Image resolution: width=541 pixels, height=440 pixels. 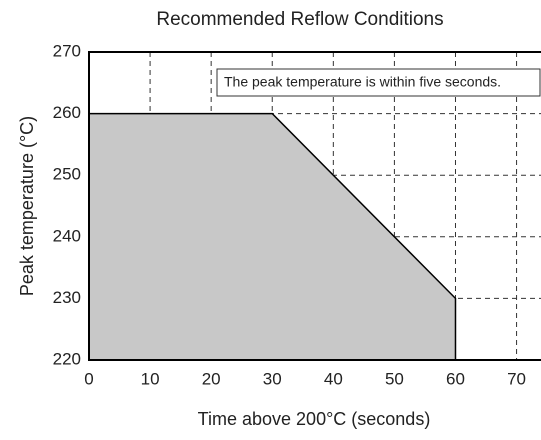 I want to click on y-tick-label: 240, so click(x=67, y=235).